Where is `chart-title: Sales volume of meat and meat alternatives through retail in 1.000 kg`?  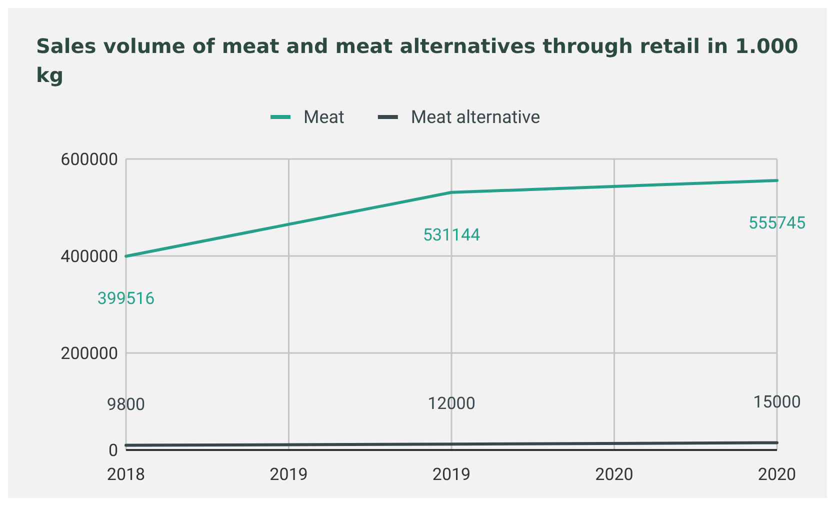 chart-title: Sales volume of meat and meat alternatives through retail in 1.000 kg is located at coordinates (418, 61).